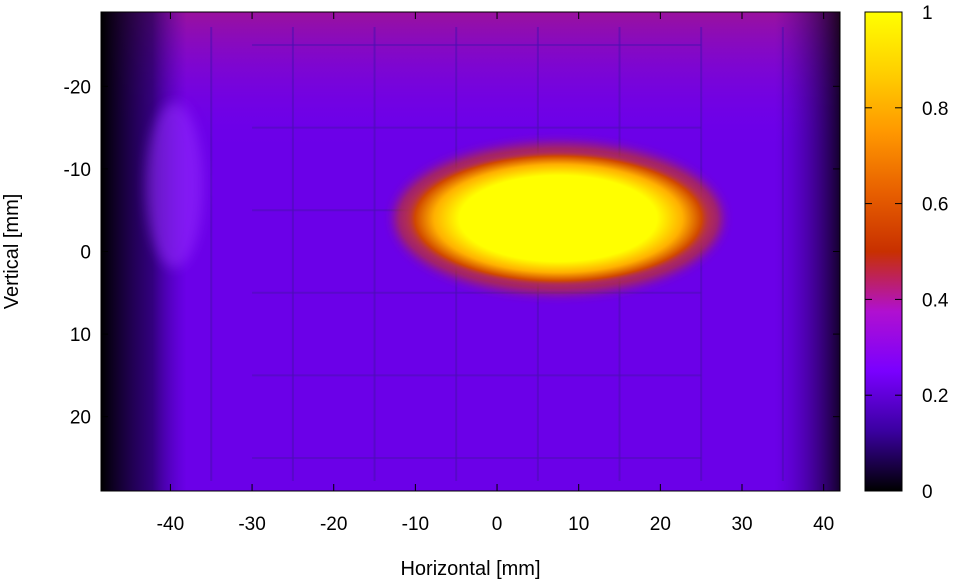 The image size is (953, 581). Describe the element at coordinates (77, 87) in the screenshot. I see `y-tick-label: -20` at that location.